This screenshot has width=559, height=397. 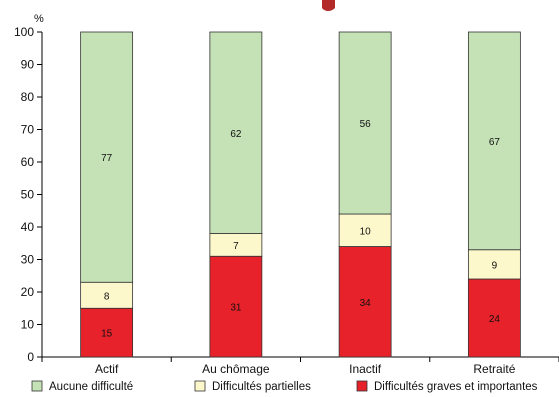 I want to click on x-category-label: Au chômage, so click(x=236, y=369).